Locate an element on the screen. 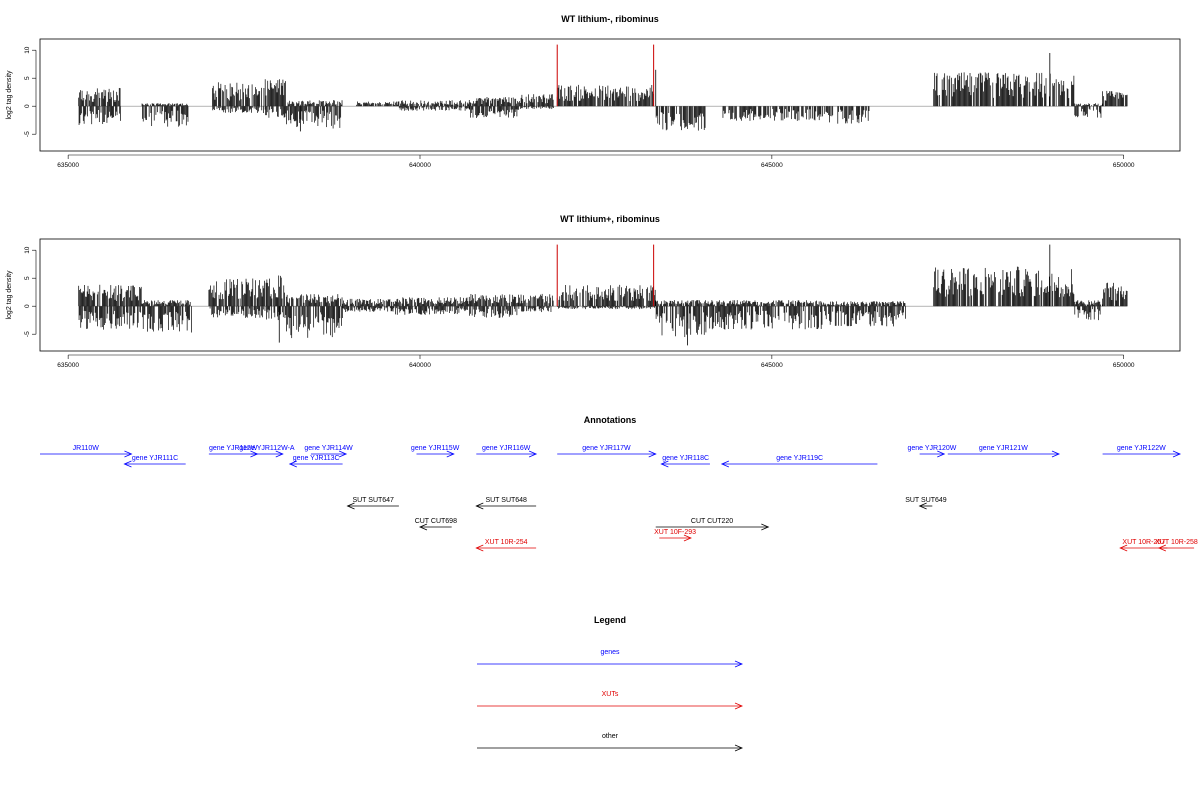 Image resolution: width=1200 pixels, height=800 pixels. legend-label: genes is located at coordinates (610, 652).